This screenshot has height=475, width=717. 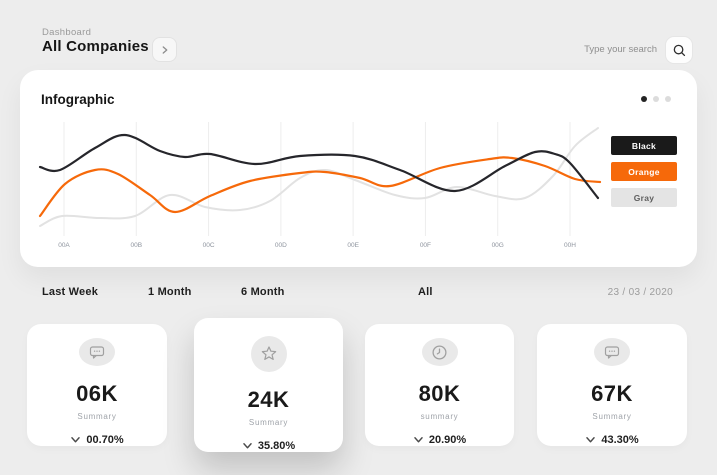 What do you see at coordinates (268, 385) in the screenshot?
I see `stat-card: 24K Summary 35.80%` at bounding box center [268, 385].